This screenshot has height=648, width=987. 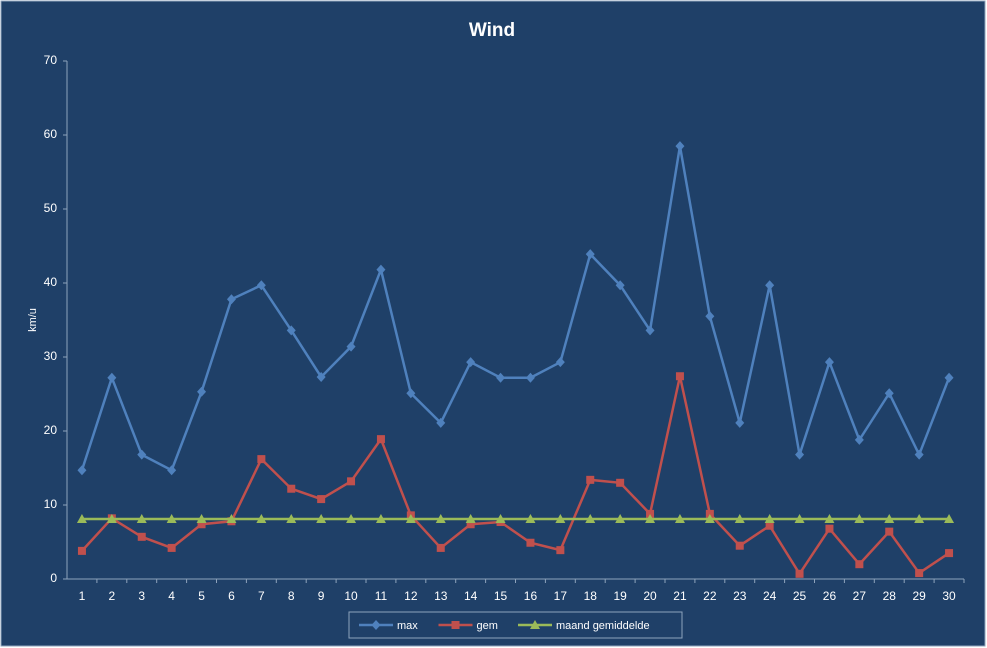 I want to click on x-tick-label: 18, so click(x=591, y=596).